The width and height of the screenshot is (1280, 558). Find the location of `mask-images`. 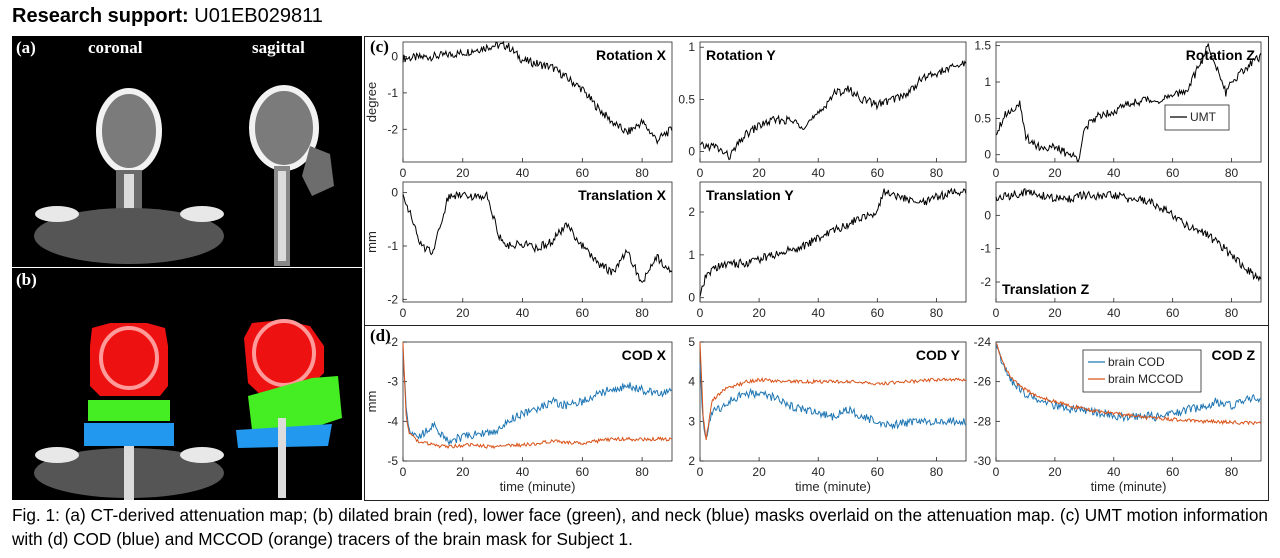

mask-images is located at coordinates (188, 409).